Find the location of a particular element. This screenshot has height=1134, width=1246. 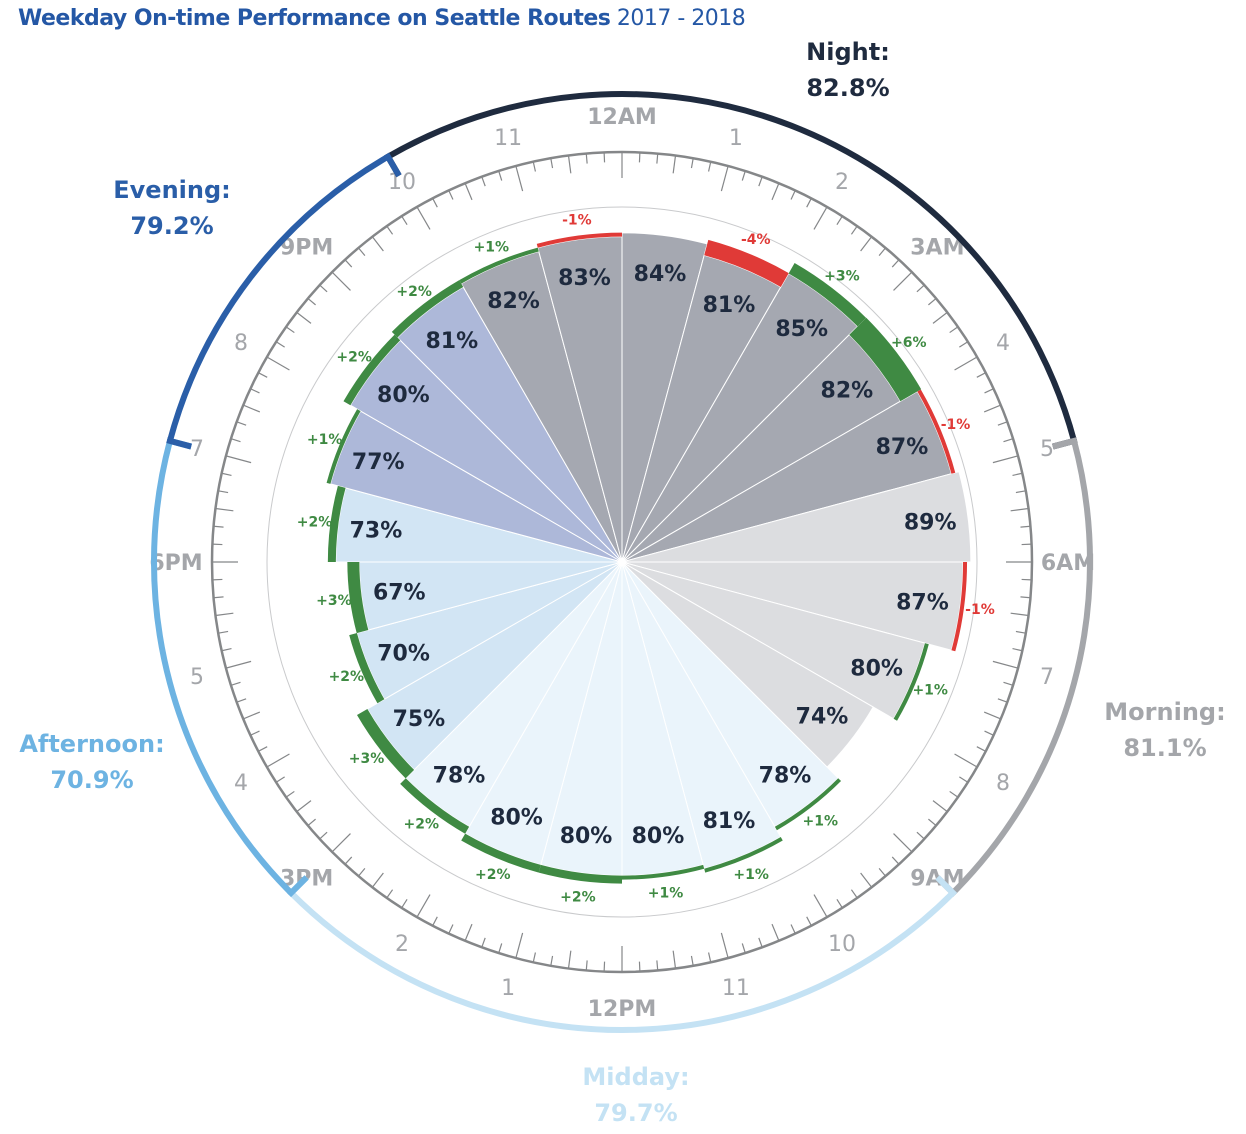

period-ring-afternoon is located at coordinates (222, 668).